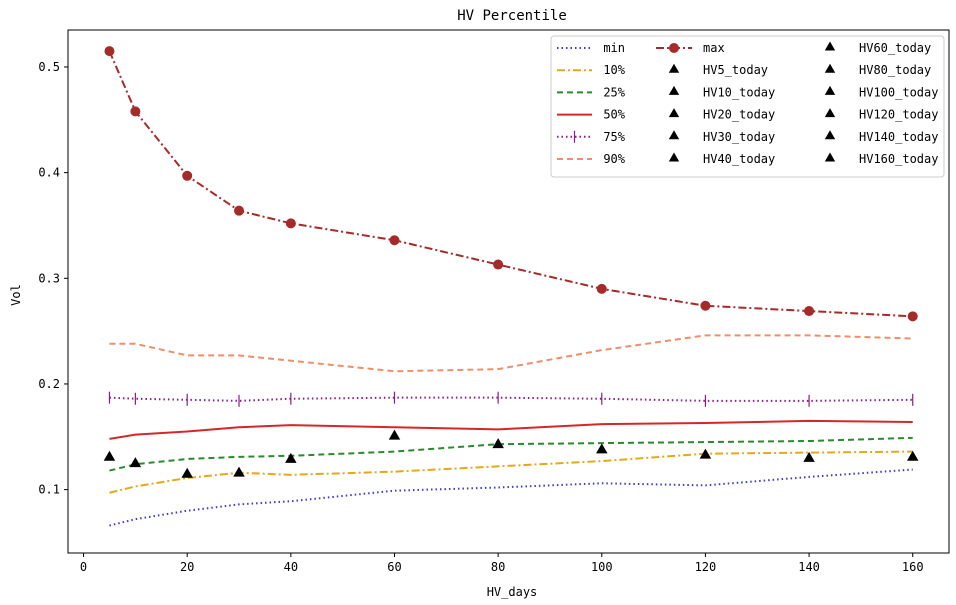 This screenshot has width=956, height=605. Describe the element at coordinates (830, 135) in the screenshot. I see `legend-marker-HV140_today` at that location.